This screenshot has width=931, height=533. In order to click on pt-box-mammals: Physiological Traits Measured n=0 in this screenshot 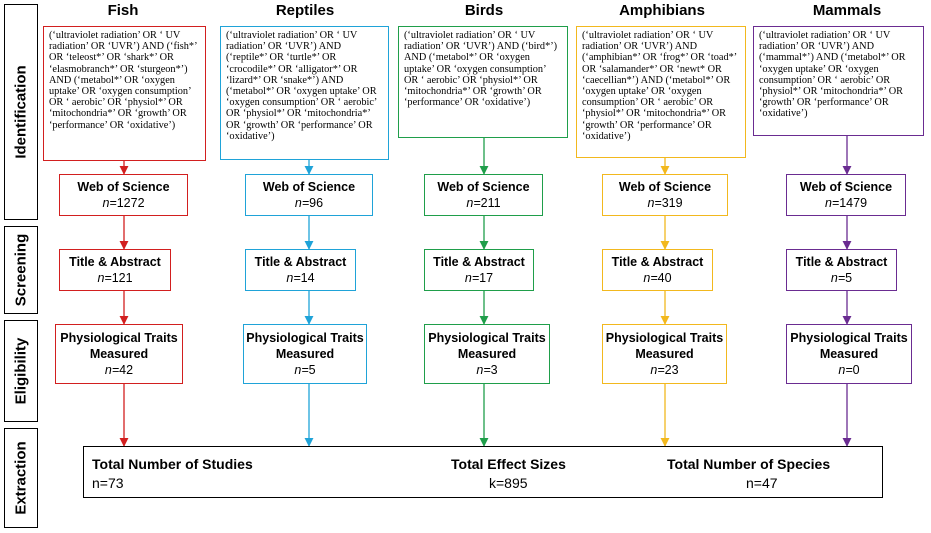, I will do `click(849, 354)`.